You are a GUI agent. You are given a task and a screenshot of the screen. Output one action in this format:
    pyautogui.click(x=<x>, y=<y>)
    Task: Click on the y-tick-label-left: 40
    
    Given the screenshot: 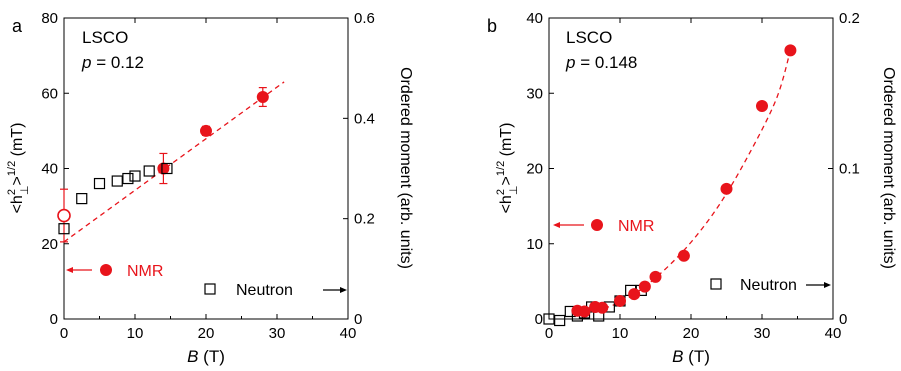 What is the action you would take?
    pyautogui.click(x=534, y=18)
    